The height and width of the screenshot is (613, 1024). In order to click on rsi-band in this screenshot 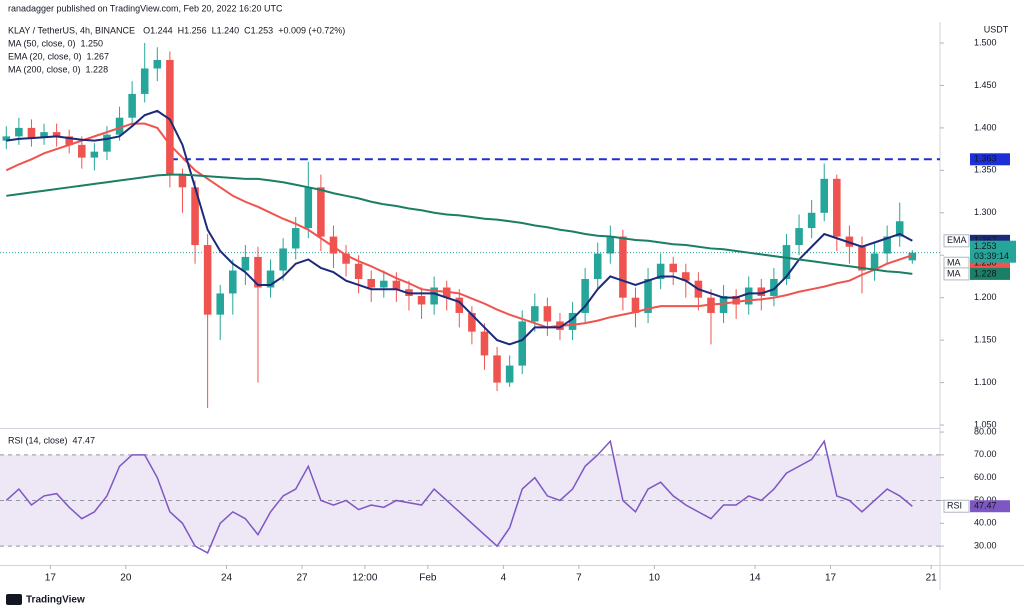, I will do `click(470, 500)`.